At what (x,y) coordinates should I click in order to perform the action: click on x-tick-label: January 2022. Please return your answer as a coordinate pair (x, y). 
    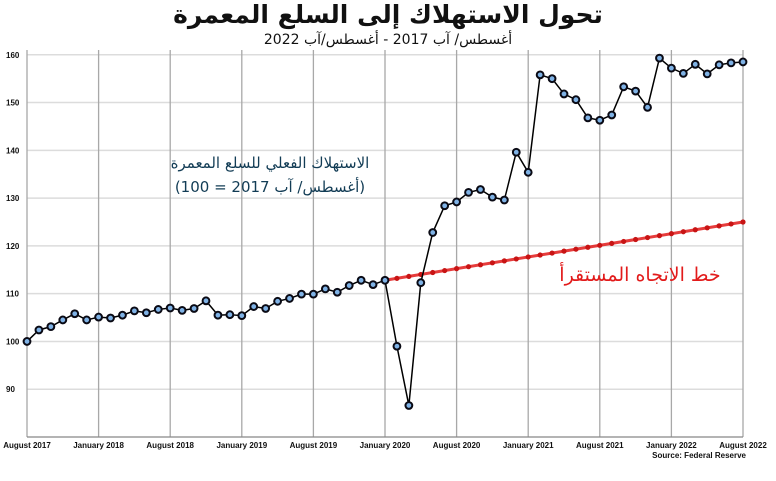
    Looking at the image, I should click on (671, 445).